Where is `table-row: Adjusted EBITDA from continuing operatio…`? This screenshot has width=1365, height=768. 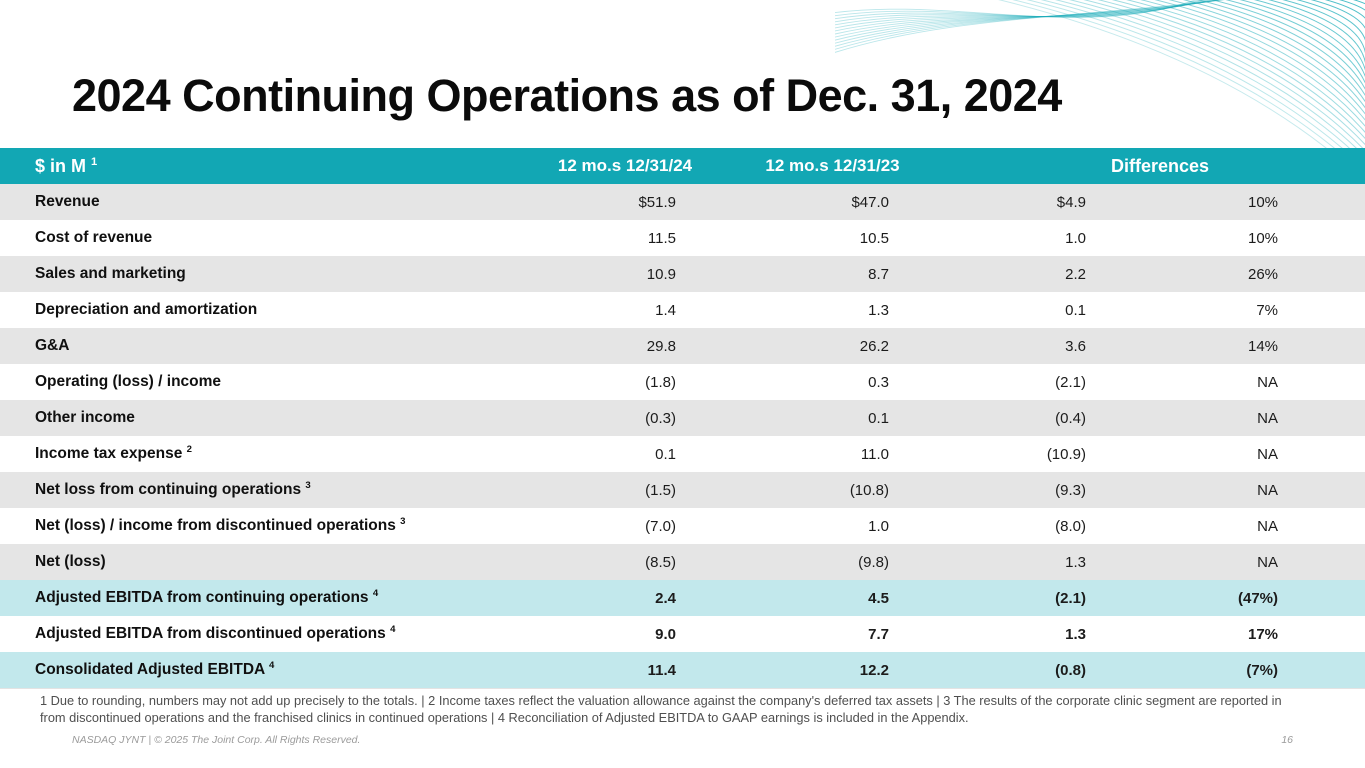
table-row: Adjusted EBITDA from continuing operatio… is located at coordinates (682, 598).